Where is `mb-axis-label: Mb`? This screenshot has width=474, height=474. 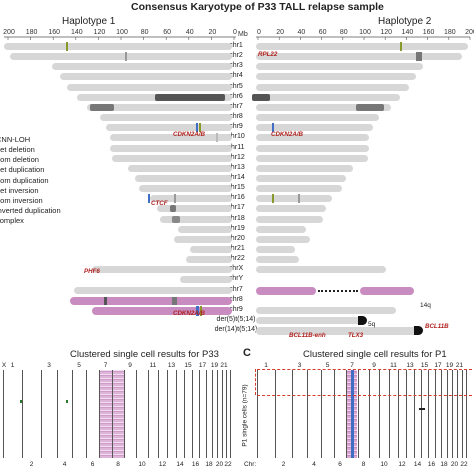
mb-axis-label: Mb is located at coordinates (243, 34).